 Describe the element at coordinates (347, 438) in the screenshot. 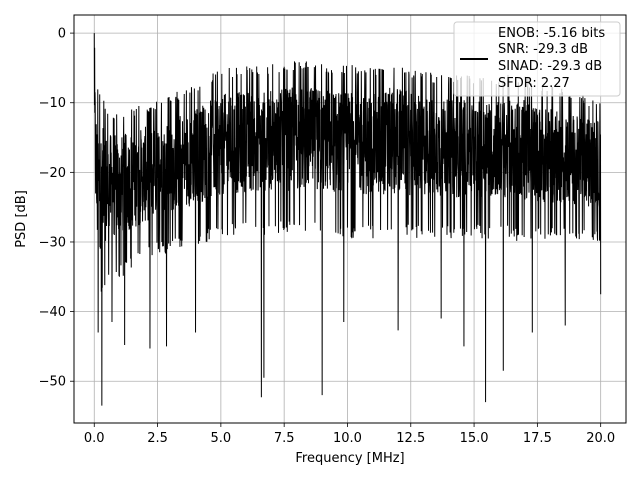

I see `x-tick-label: 10.0` at that location.